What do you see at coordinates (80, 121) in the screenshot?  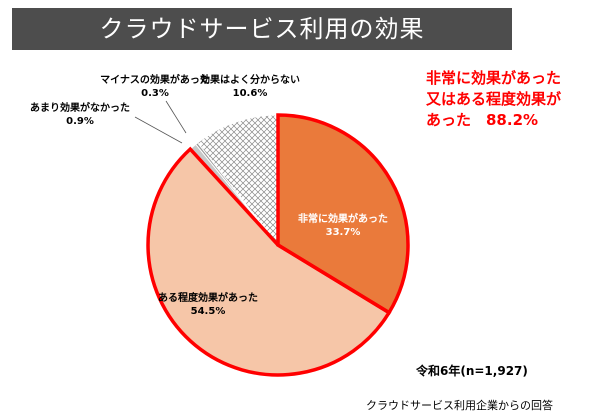 I see `slice-value-3: 0.9%` at bounding box center [80, 121].